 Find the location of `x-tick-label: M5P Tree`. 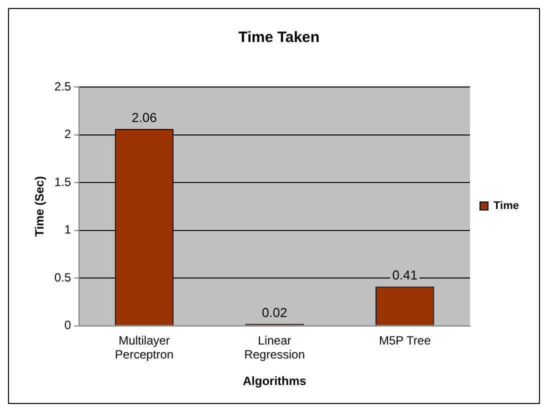

x-tick-label: M5P Tree is located at coordinates (405, 340).